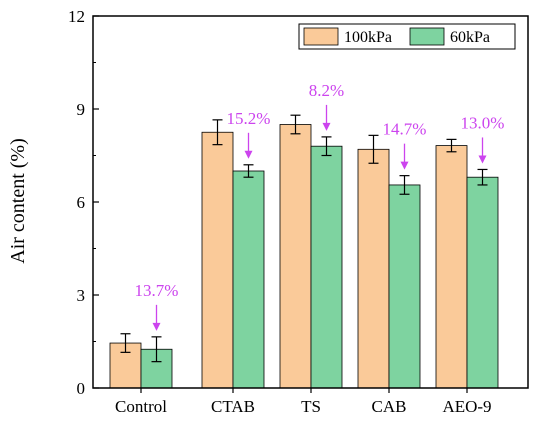 The width and height of the screenshot is (550, 429). What do you see at coordinates (326, 267) in the screenshot?
I see `bar-60kPa-TS` at bounding box center [326, 267].